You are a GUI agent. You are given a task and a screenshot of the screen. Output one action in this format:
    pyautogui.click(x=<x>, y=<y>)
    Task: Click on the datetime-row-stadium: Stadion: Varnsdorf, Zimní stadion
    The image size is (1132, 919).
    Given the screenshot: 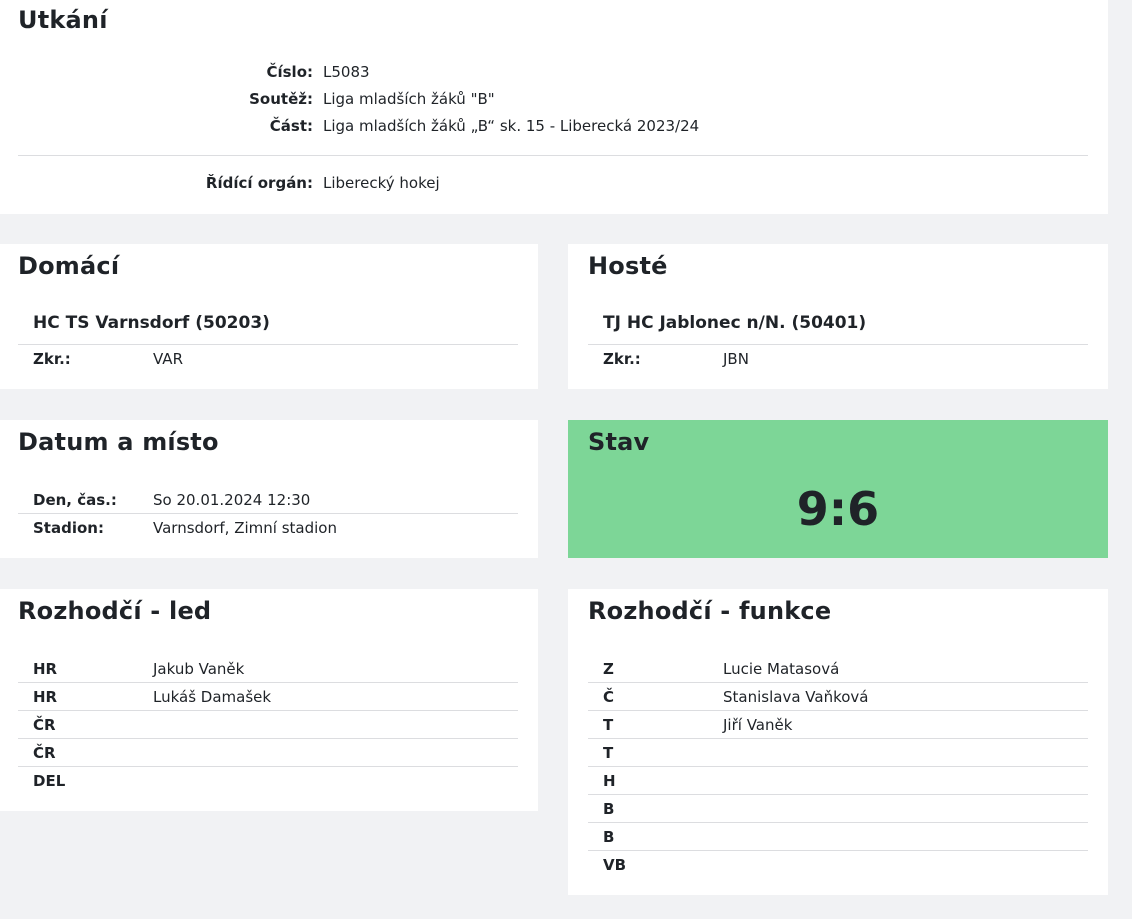 What is the action you would take?
    pyautogui.click(x=268, y=527)
    